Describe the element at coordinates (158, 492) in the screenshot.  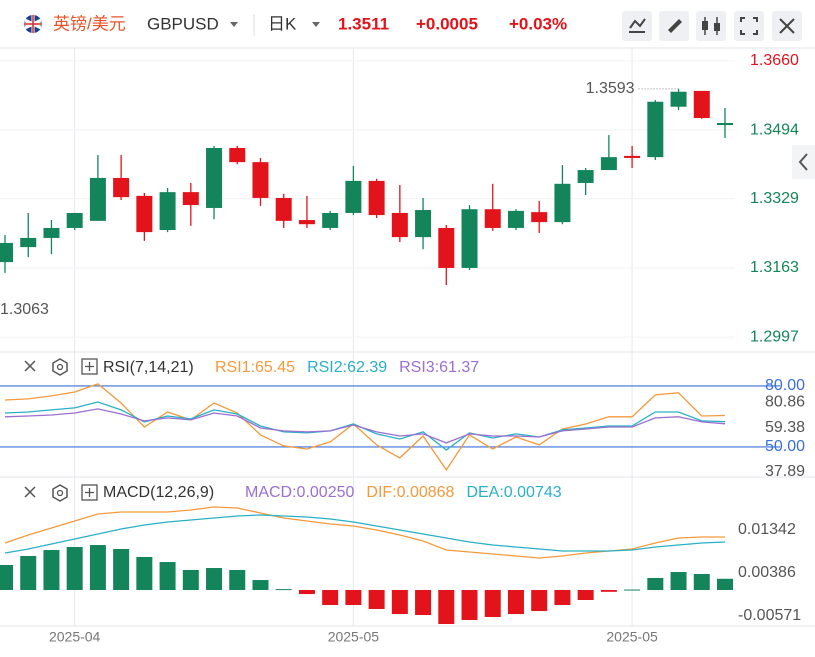
I see `macd-title: MACD(12,26,9)` at that location.